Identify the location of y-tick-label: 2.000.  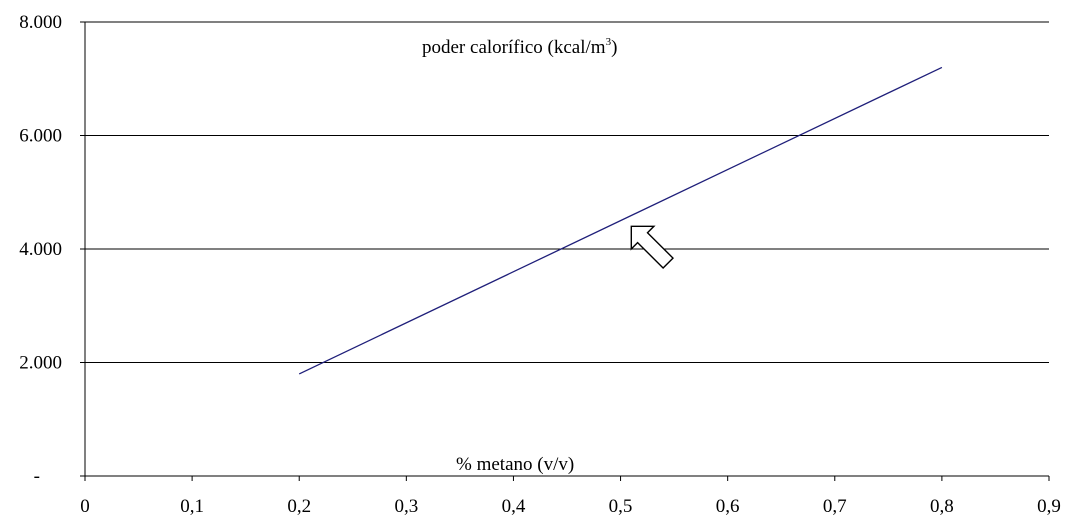
(40, 363).